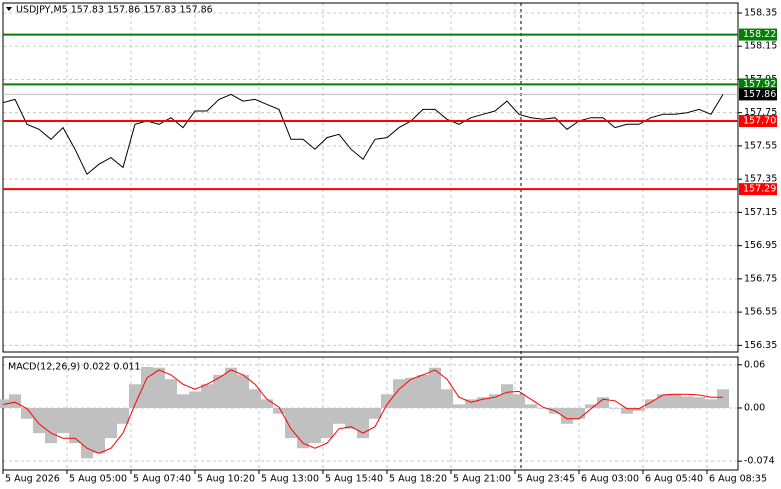  I want to click on y-tick-label: 156.95, so click(760, 245).